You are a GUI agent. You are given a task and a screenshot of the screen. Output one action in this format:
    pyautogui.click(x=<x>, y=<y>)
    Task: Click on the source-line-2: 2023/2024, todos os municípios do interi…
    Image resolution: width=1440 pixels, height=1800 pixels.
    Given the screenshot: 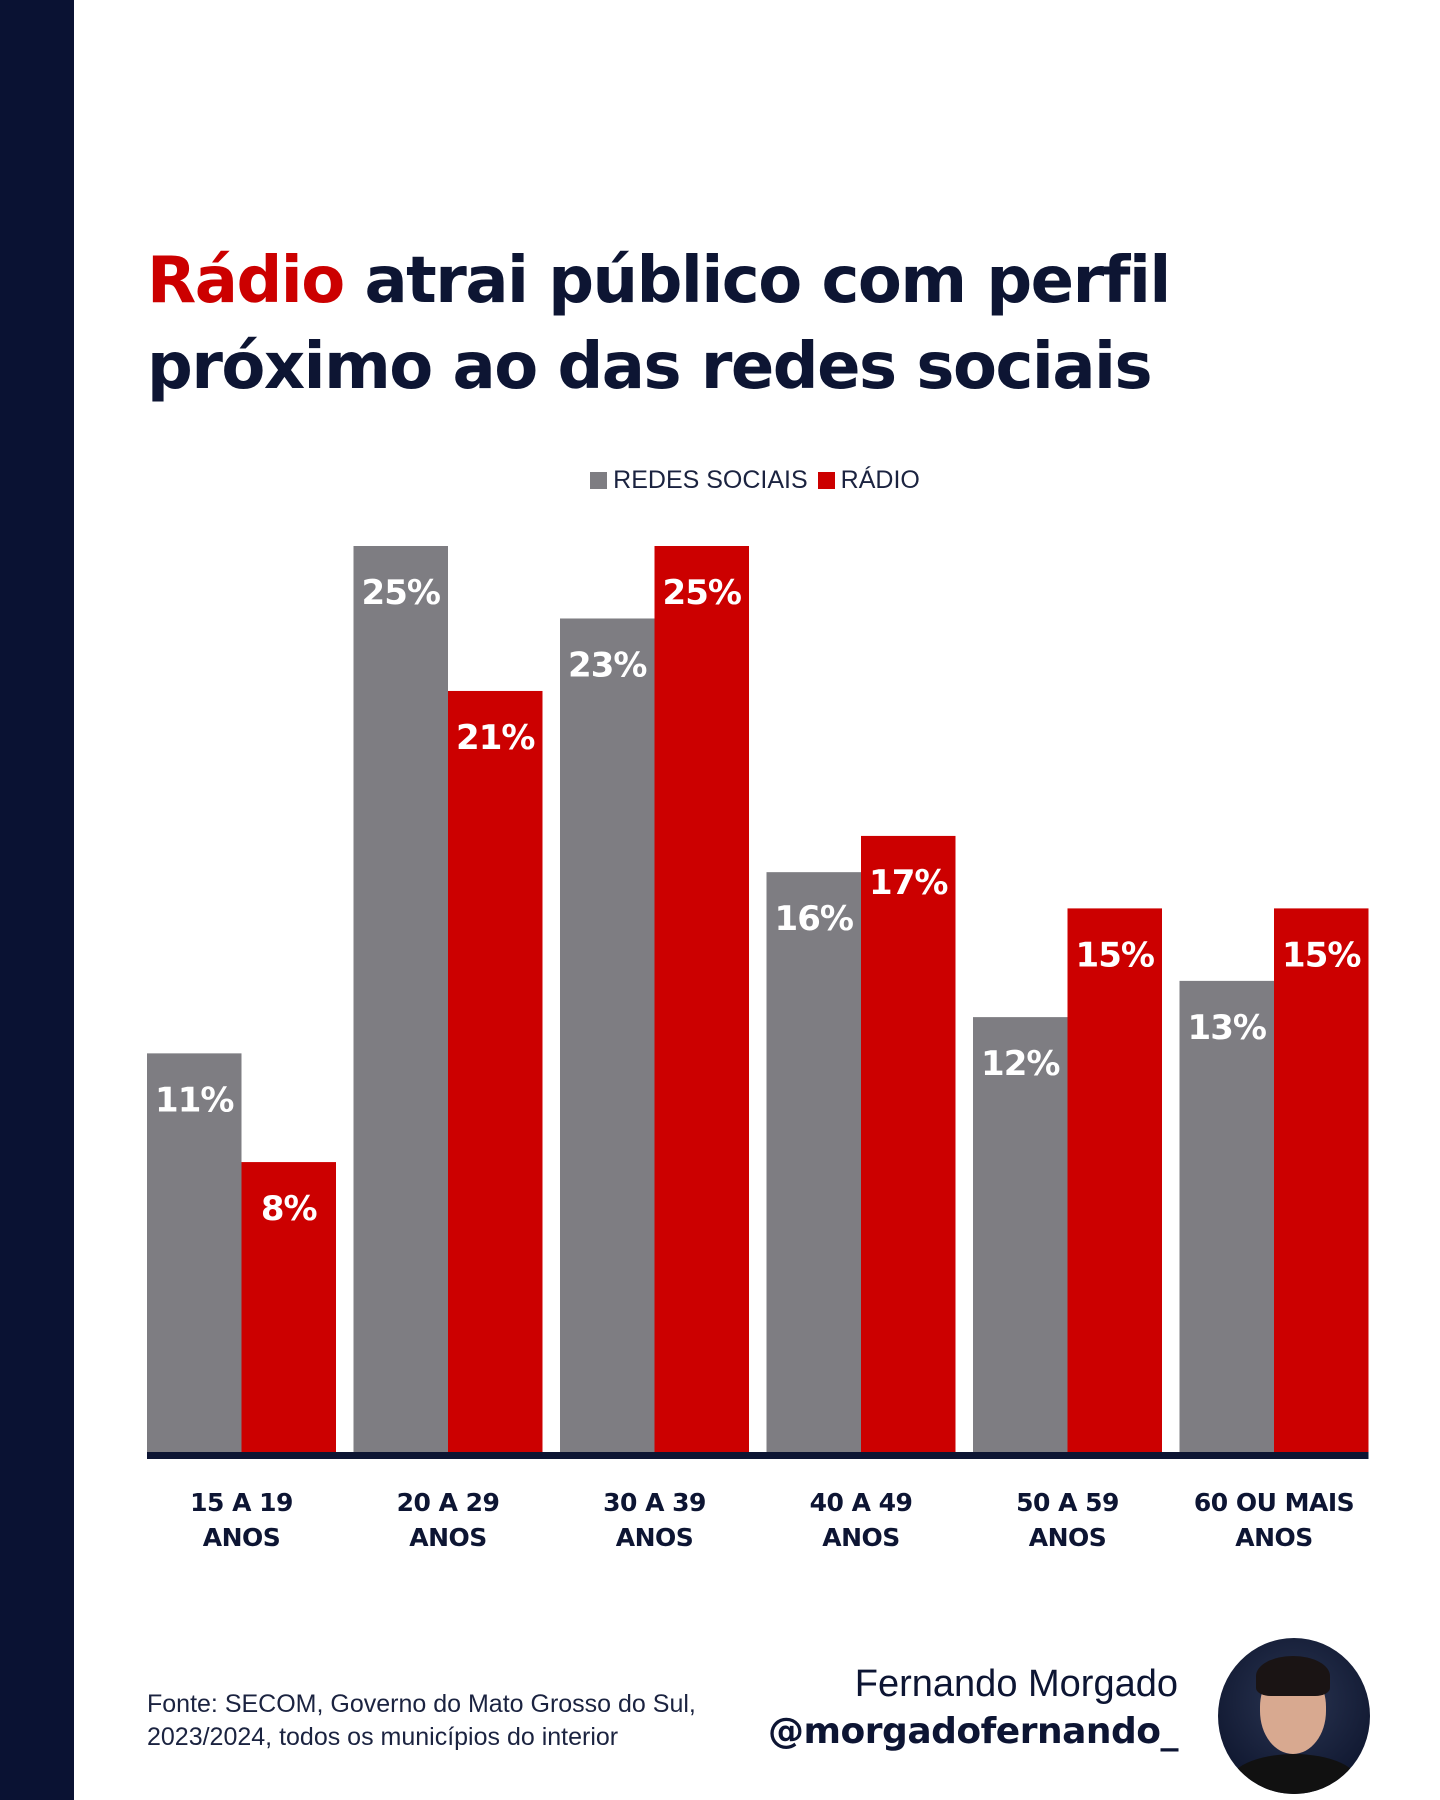 What is the action you would take?
    pyautogui.click(x=383, y=1737)
    